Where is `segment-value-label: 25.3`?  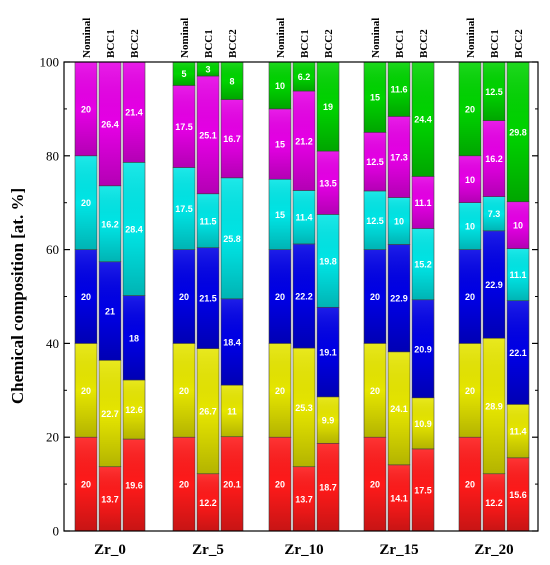
segment-value-label: 25.3 is located at coordinates (304, 408).